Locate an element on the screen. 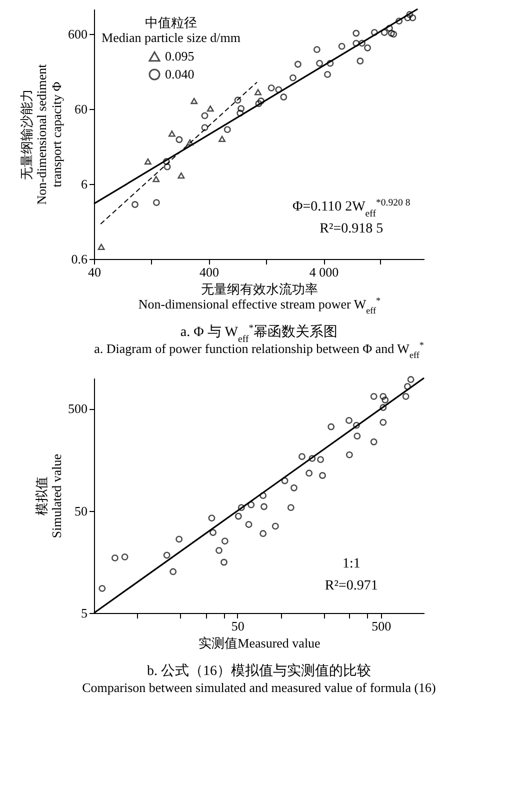 The height and width of the screenshot is (791, 515). annotation: 1:1 is located at coordinates (351, 564).